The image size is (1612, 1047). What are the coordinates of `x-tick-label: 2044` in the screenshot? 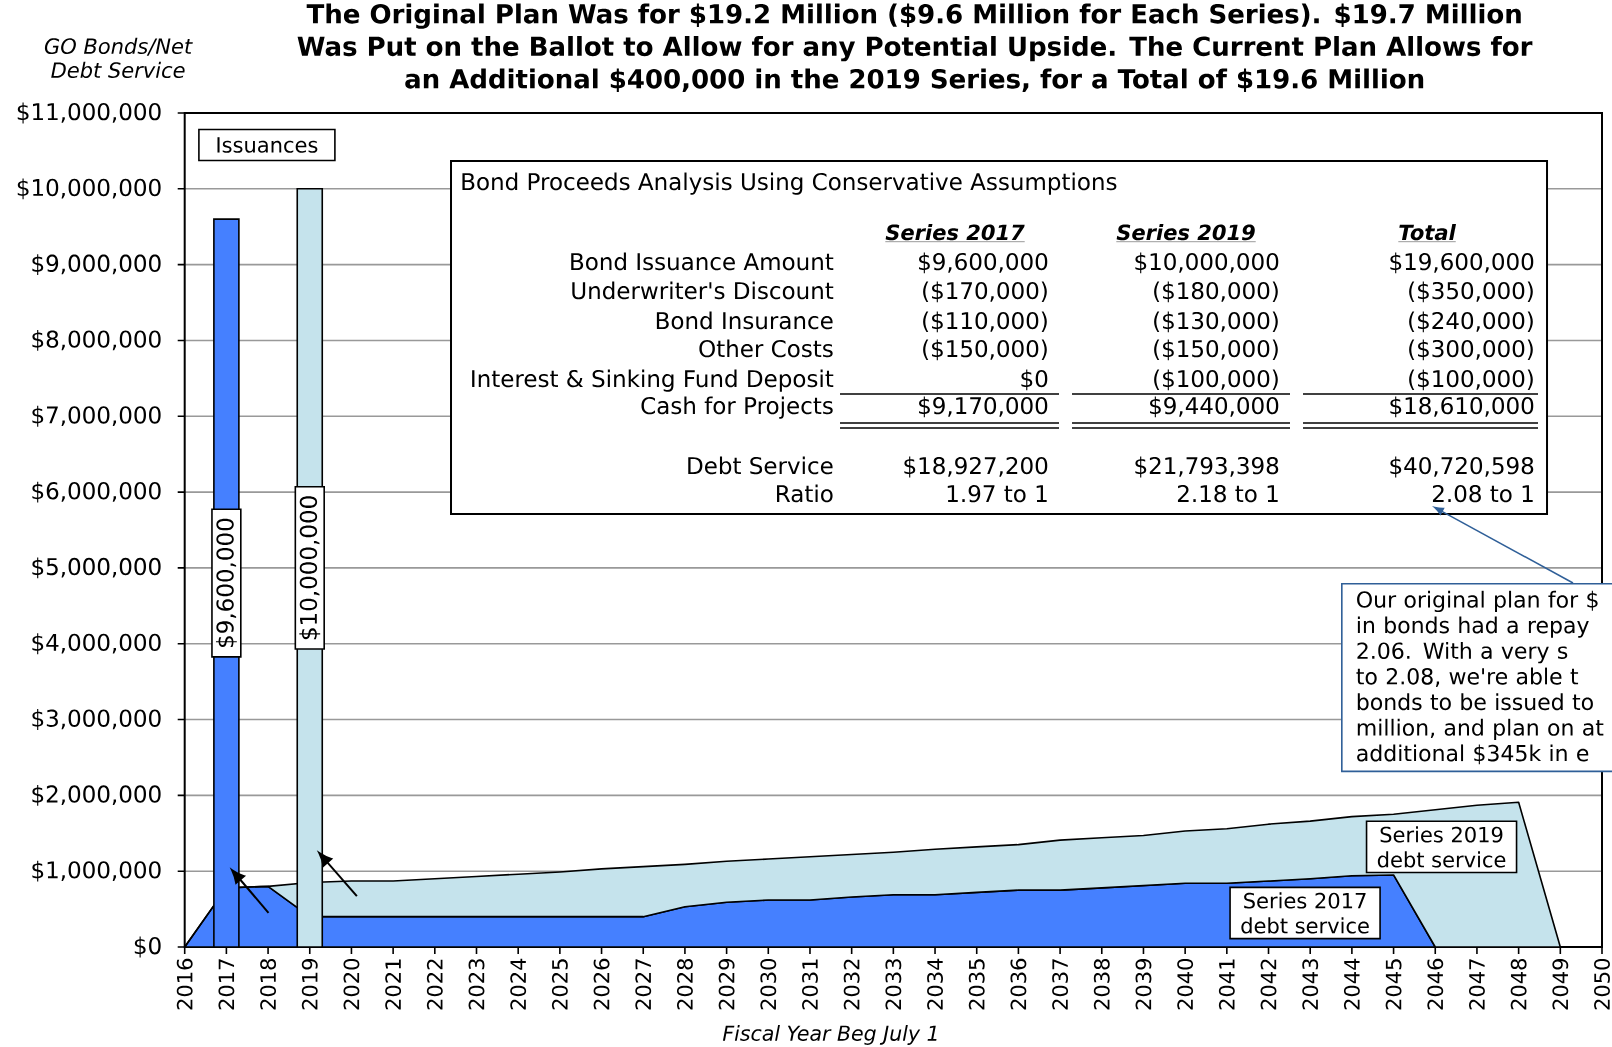 It's located at (1351, 984).